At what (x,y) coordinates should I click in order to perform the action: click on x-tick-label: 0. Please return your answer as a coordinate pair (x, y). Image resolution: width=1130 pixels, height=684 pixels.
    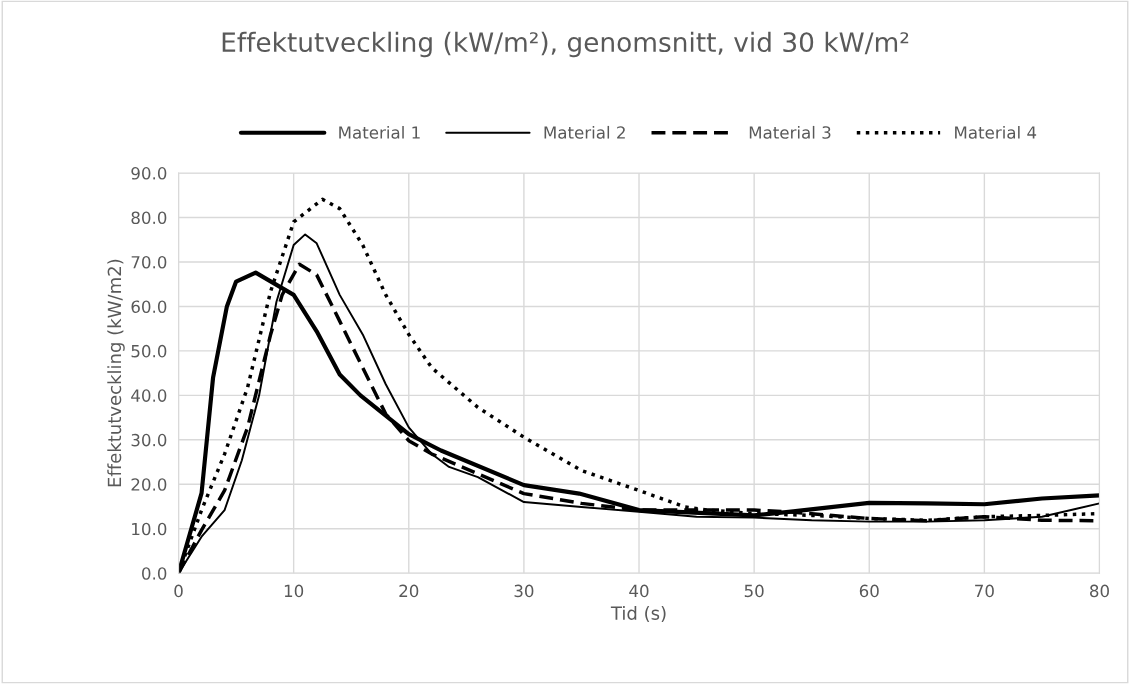
    Looking at the image, I should click on (178, 591).